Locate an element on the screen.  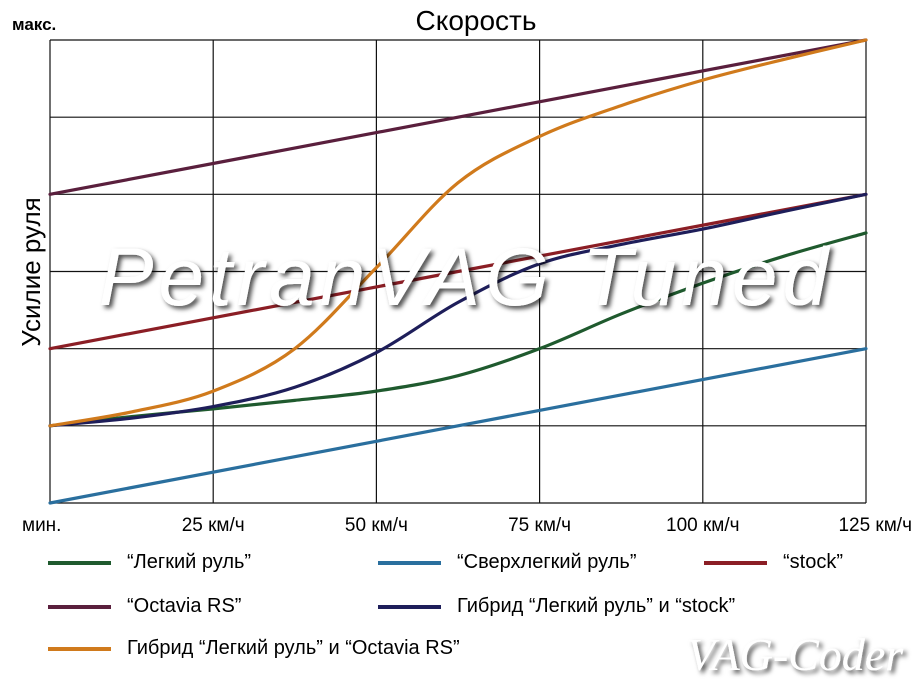
y-top-label: макс. is located at coordinates (34, 24).